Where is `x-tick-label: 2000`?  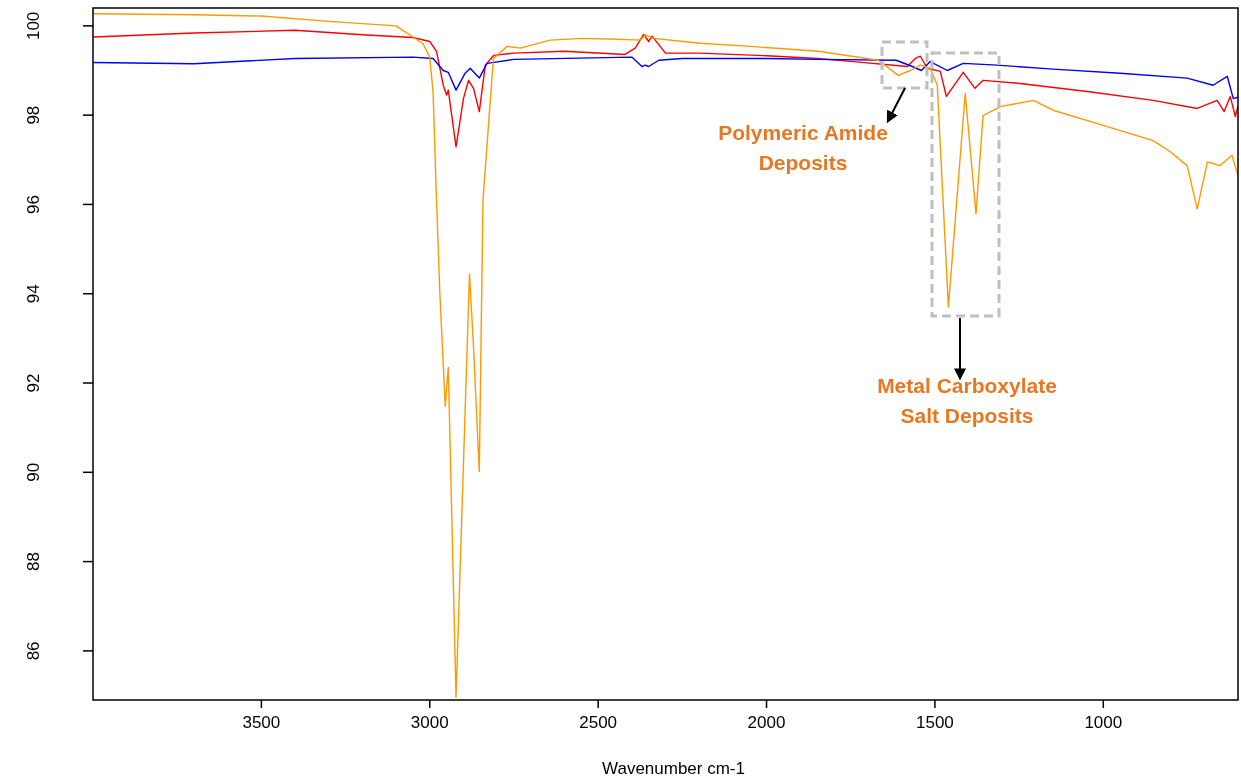 x-tick-label: 2000 is located at coordinates (766, 722).